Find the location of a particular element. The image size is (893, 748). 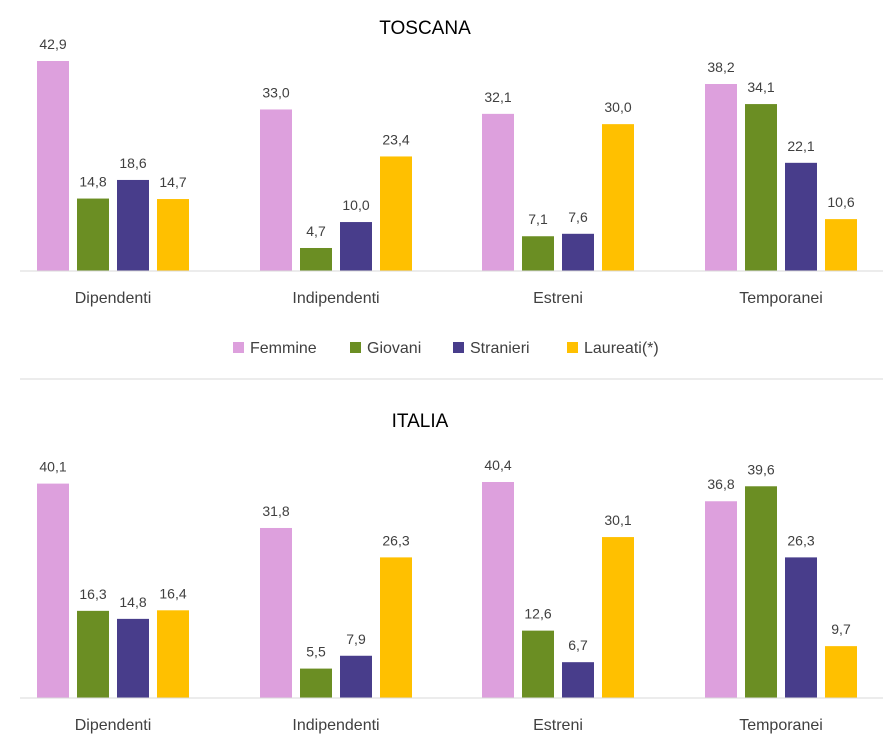

legend: Femmine Giovani Stranieri Laureati(*) is located at coordinates (446, 348).